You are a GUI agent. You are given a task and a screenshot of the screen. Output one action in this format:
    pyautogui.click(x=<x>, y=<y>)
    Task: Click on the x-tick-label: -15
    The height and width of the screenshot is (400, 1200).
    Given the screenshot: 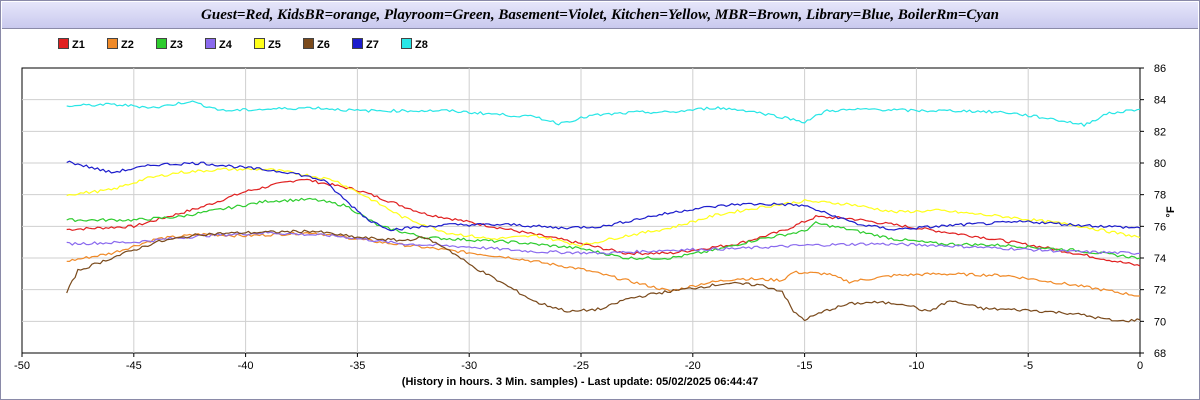 What is the action you would take?
    pyautogui.click(x=805, y=366)
    